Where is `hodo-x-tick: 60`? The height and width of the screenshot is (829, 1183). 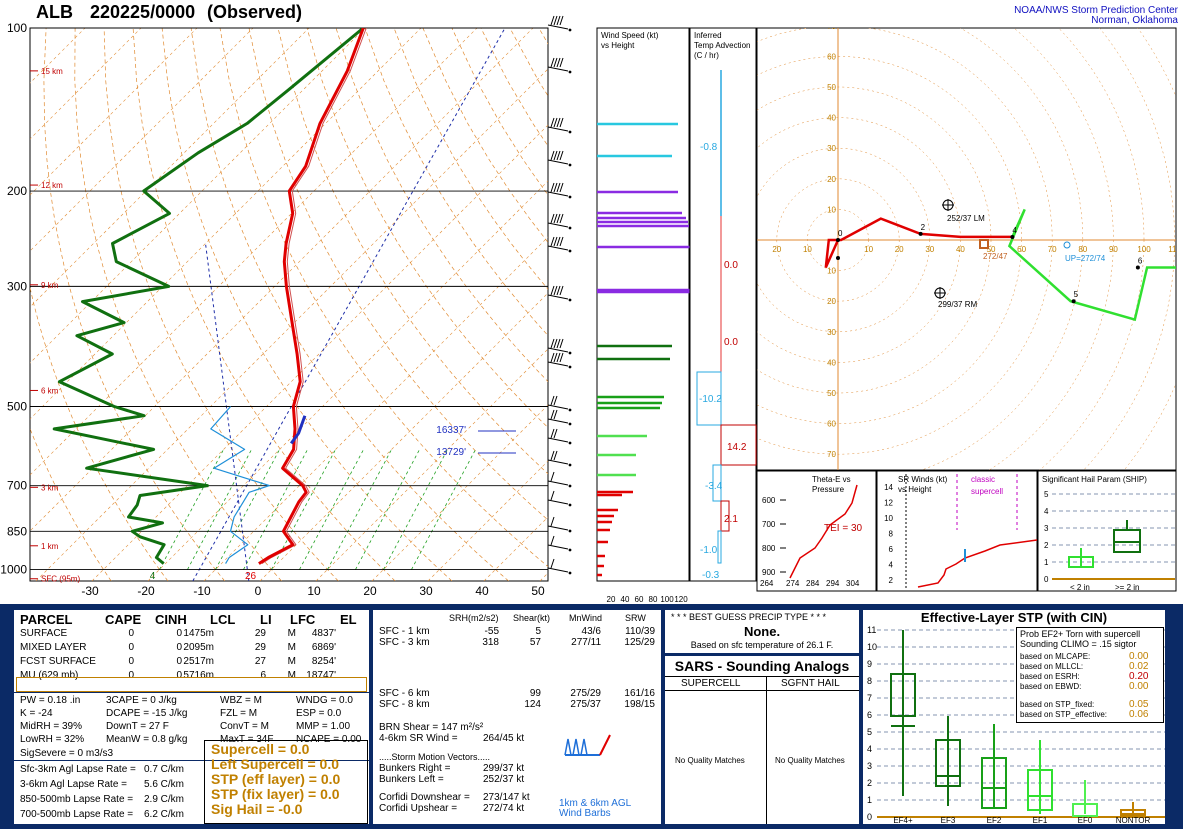
hodo-x-tick: 60 is located at coordinates (1021, 249).